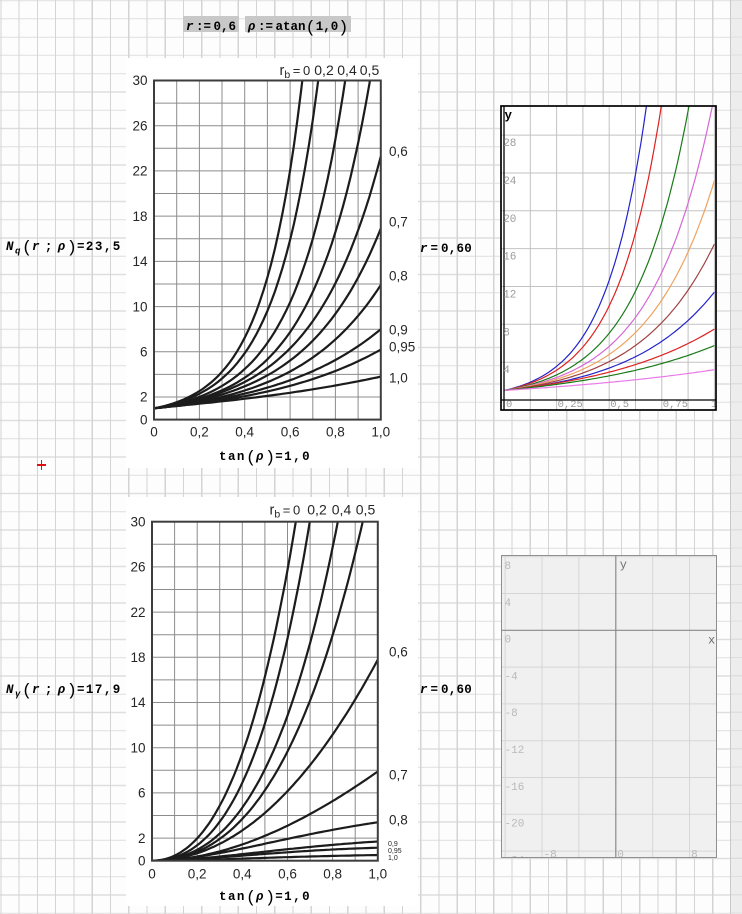 The height and width of the screenshot is (914, 742). I want to click on svg-text: 24, so click(510, 182).